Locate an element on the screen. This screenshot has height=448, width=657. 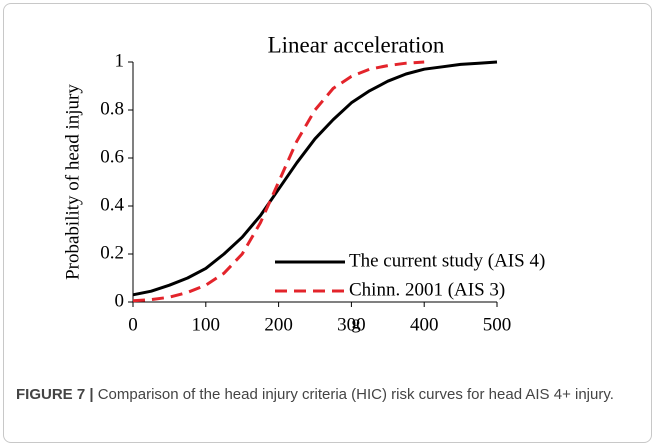
x-tick-label: 0 is located at coordinates (133, 324).